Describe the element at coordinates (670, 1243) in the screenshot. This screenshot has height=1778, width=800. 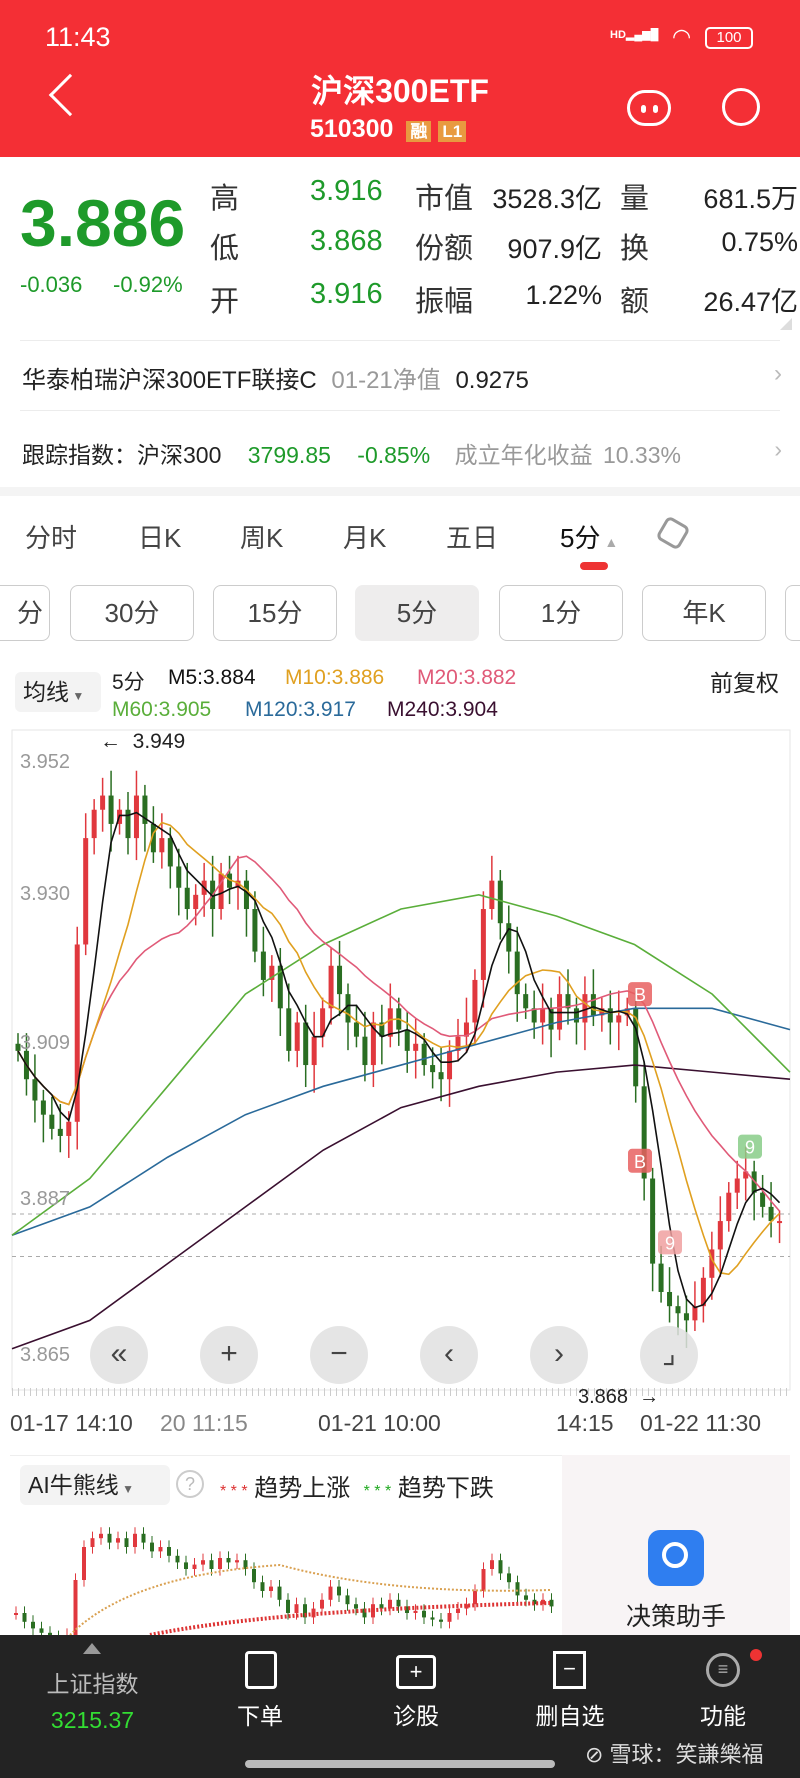
I see `svg-text: 9` at that location.